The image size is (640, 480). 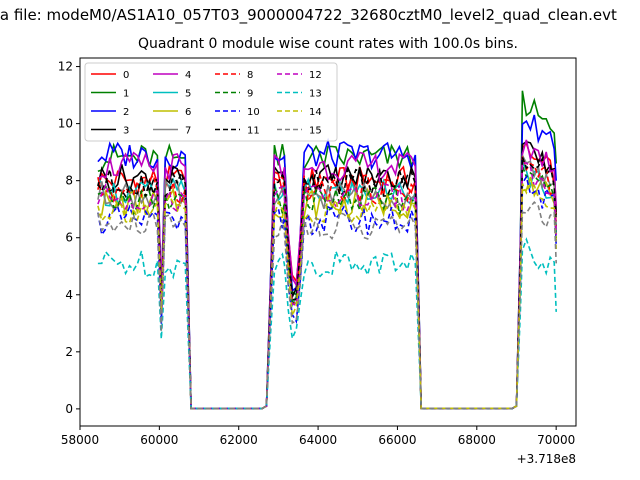 I want to click on x-tick-label: 68000, so click(x=477, y=440).